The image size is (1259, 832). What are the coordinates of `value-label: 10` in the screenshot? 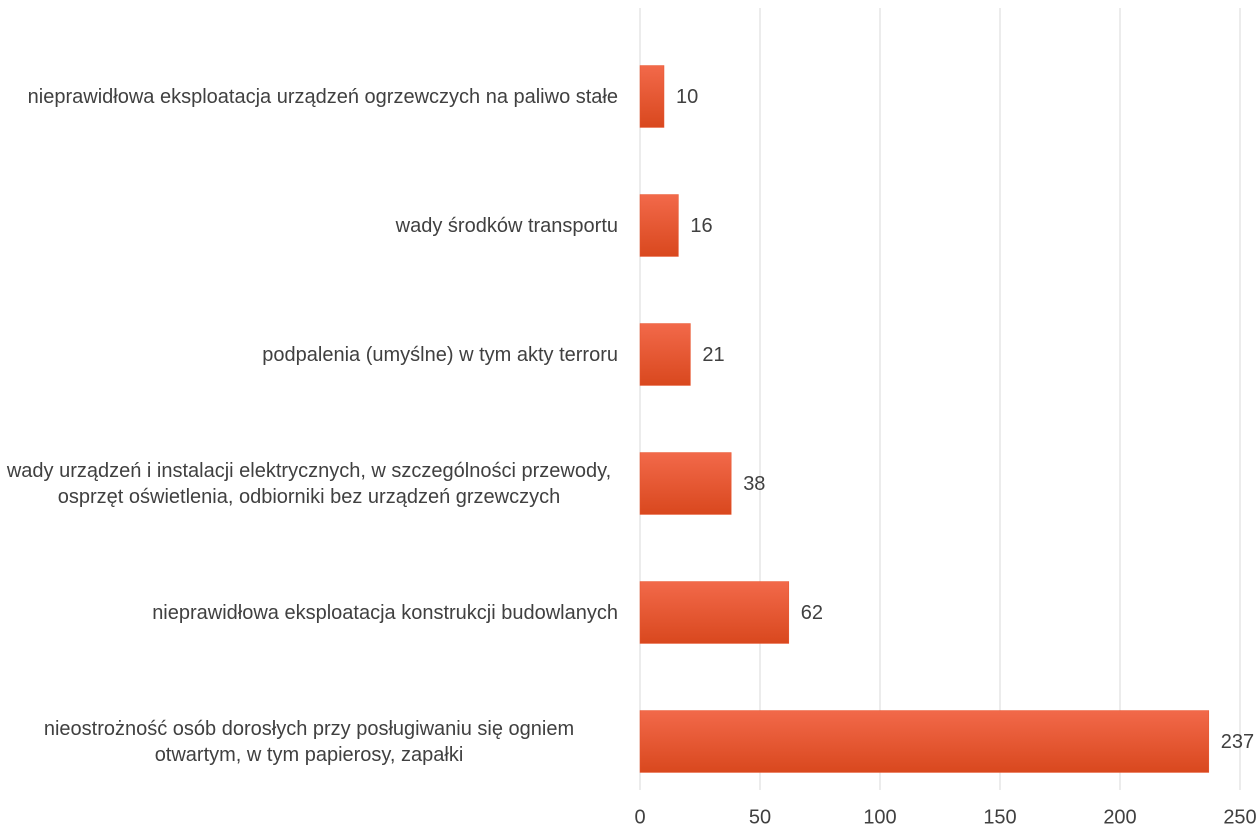 It's located at (687, 97).